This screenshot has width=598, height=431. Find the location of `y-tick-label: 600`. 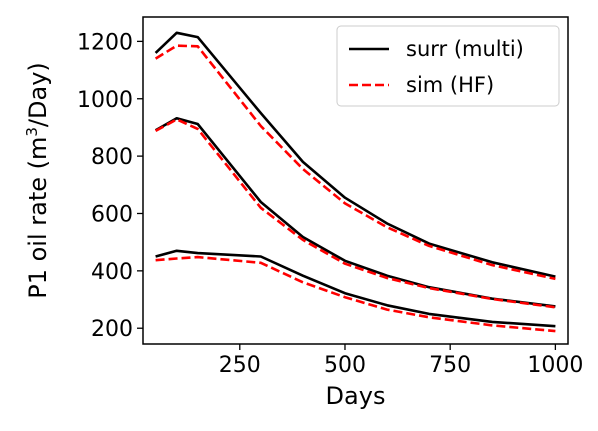

y-tick-label: 600 is located at coordinates (112, 214).